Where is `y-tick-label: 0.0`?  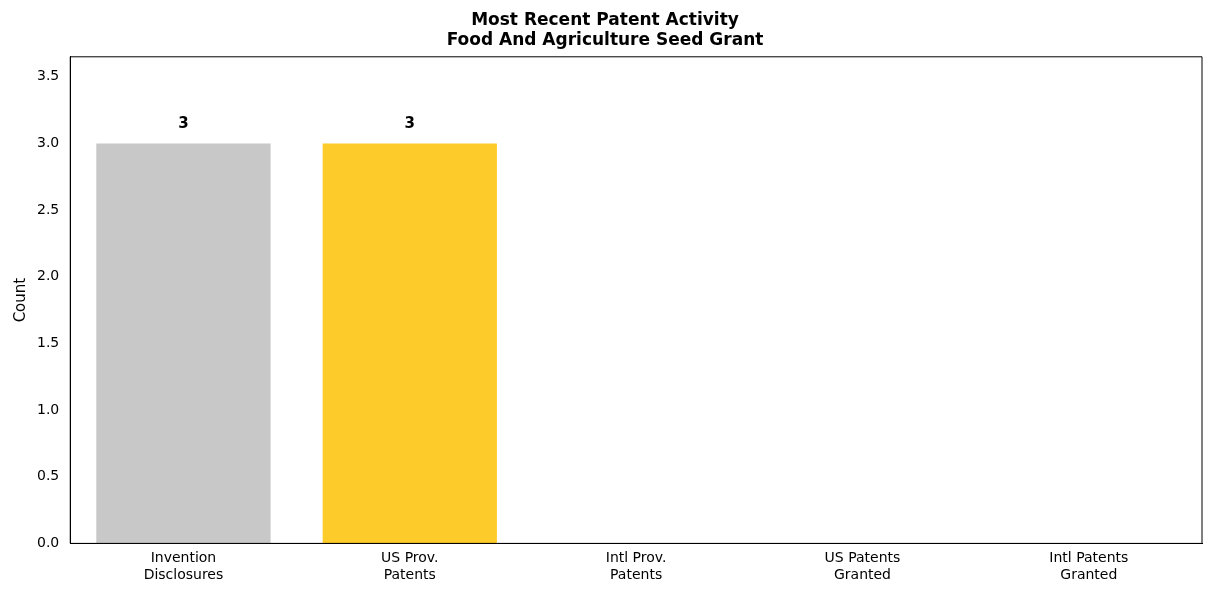 y-tick-label: 0.0 is located at coordinates (48, 542).